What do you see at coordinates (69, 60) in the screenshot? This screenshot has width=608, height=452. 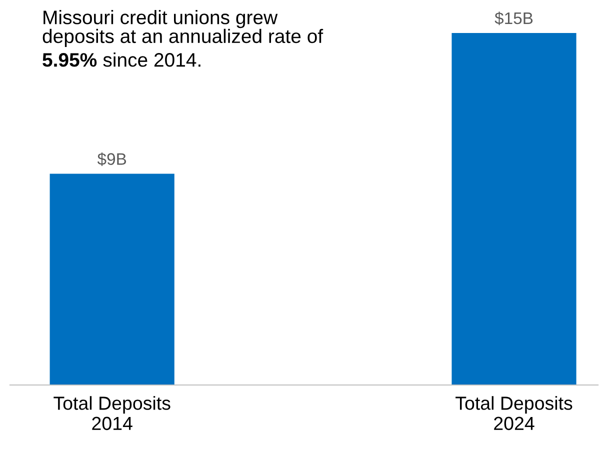 I see `annotation: 5.95%` at bounding box center [69, 60].